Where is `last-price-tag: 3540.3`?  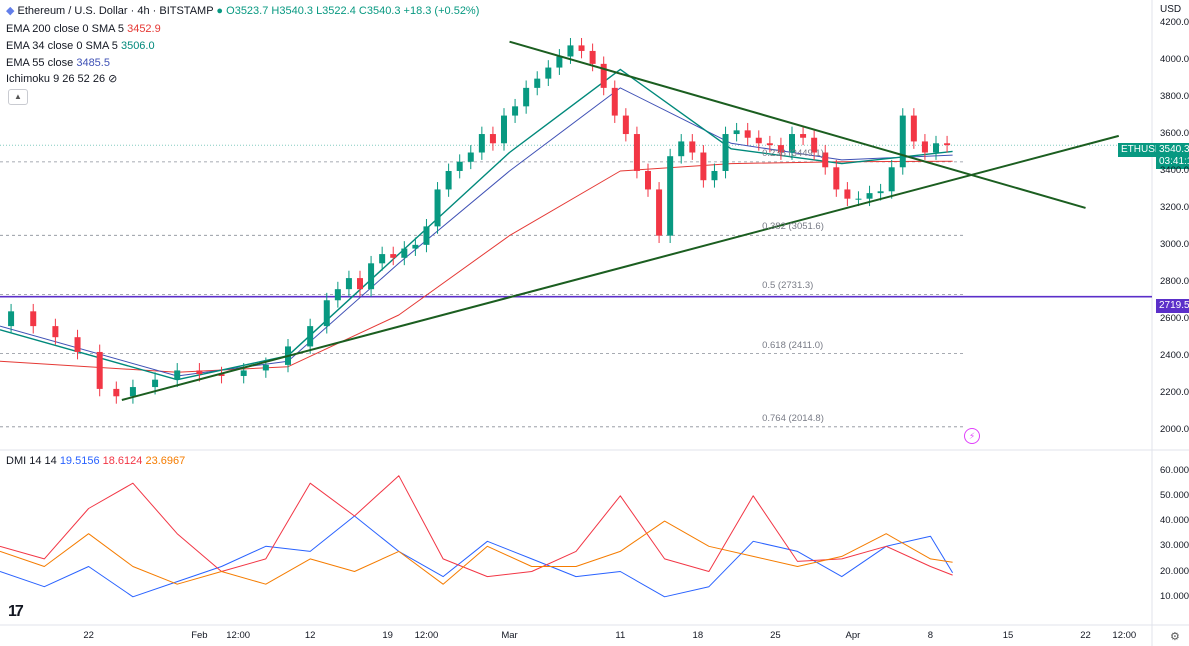
last-price-tag: 3540.3 is located at coordinates (1172, 150).